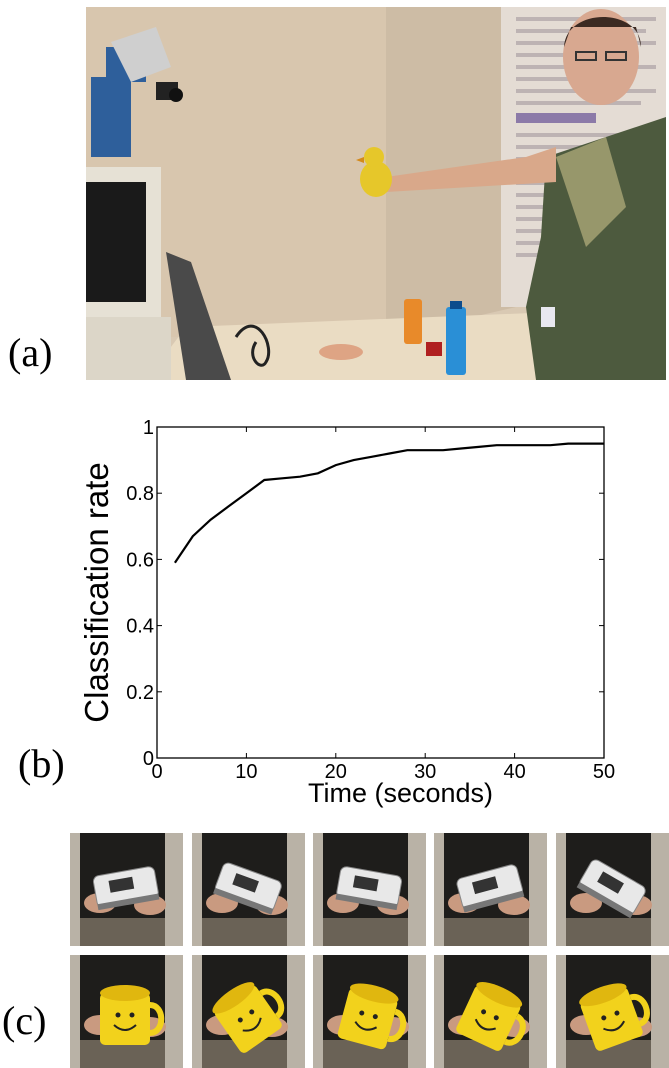  Describe the element at coordinates (336, 772) in the screenshot. I see `x-tick-label: 20` at that location.